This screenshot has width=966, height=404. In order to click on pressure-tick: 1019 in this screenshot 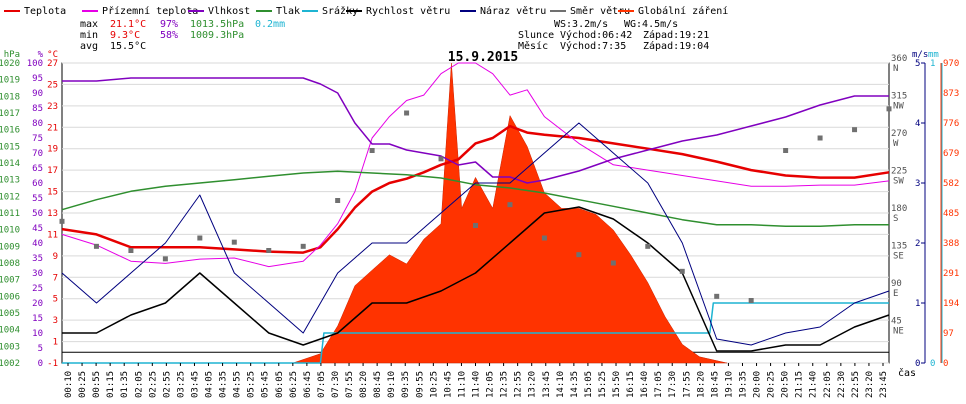, I will do `click(10, 81)`.